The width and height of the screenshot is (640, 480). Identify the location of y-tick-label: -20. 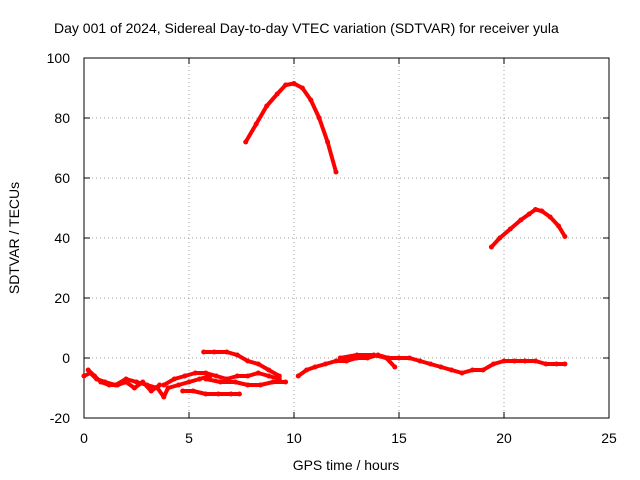
(60, 418).